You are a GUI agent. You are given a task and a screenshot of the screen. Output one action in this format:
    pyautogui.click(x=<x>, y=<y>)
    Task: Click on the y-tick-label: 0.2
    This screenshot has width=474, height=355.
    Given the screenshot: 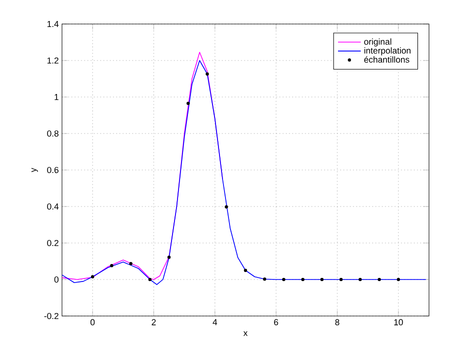 What is the action you would take?
    pyautogui.click(x=52, y=243)
    